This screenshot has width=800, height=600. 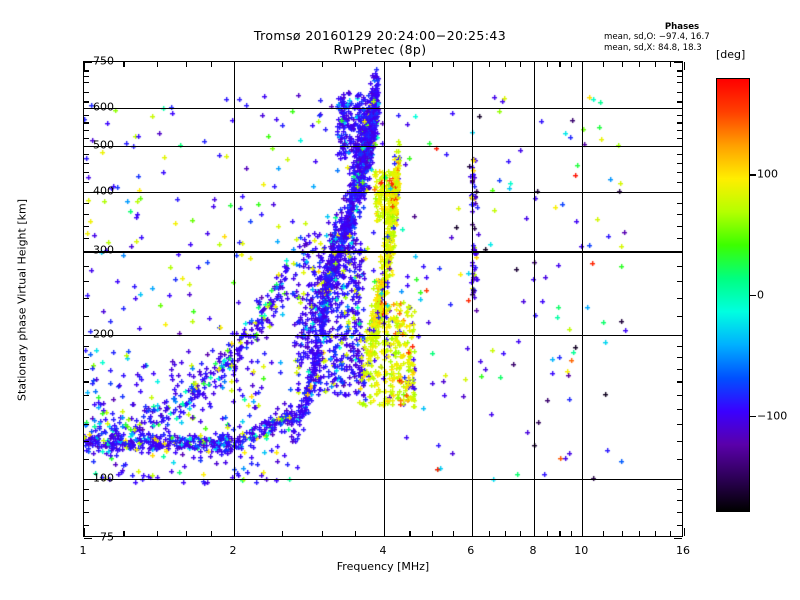 What do you see at coordinates (772, 416) in the screenshot?
I see `colorbar-tick-label: −100` at bounding box center [772, 416].